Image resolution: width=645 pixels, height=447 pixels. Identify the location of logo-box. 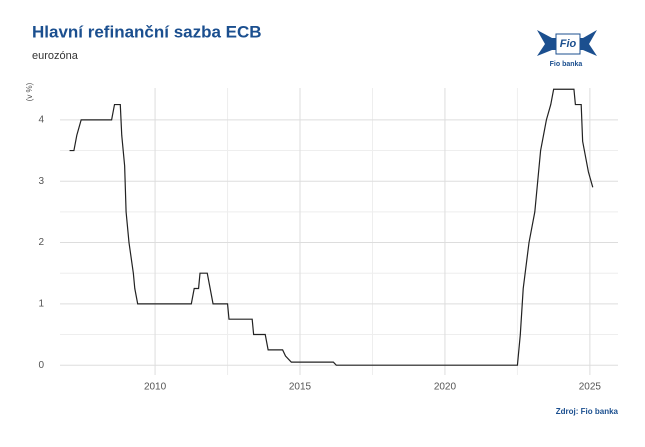
(568, 44).